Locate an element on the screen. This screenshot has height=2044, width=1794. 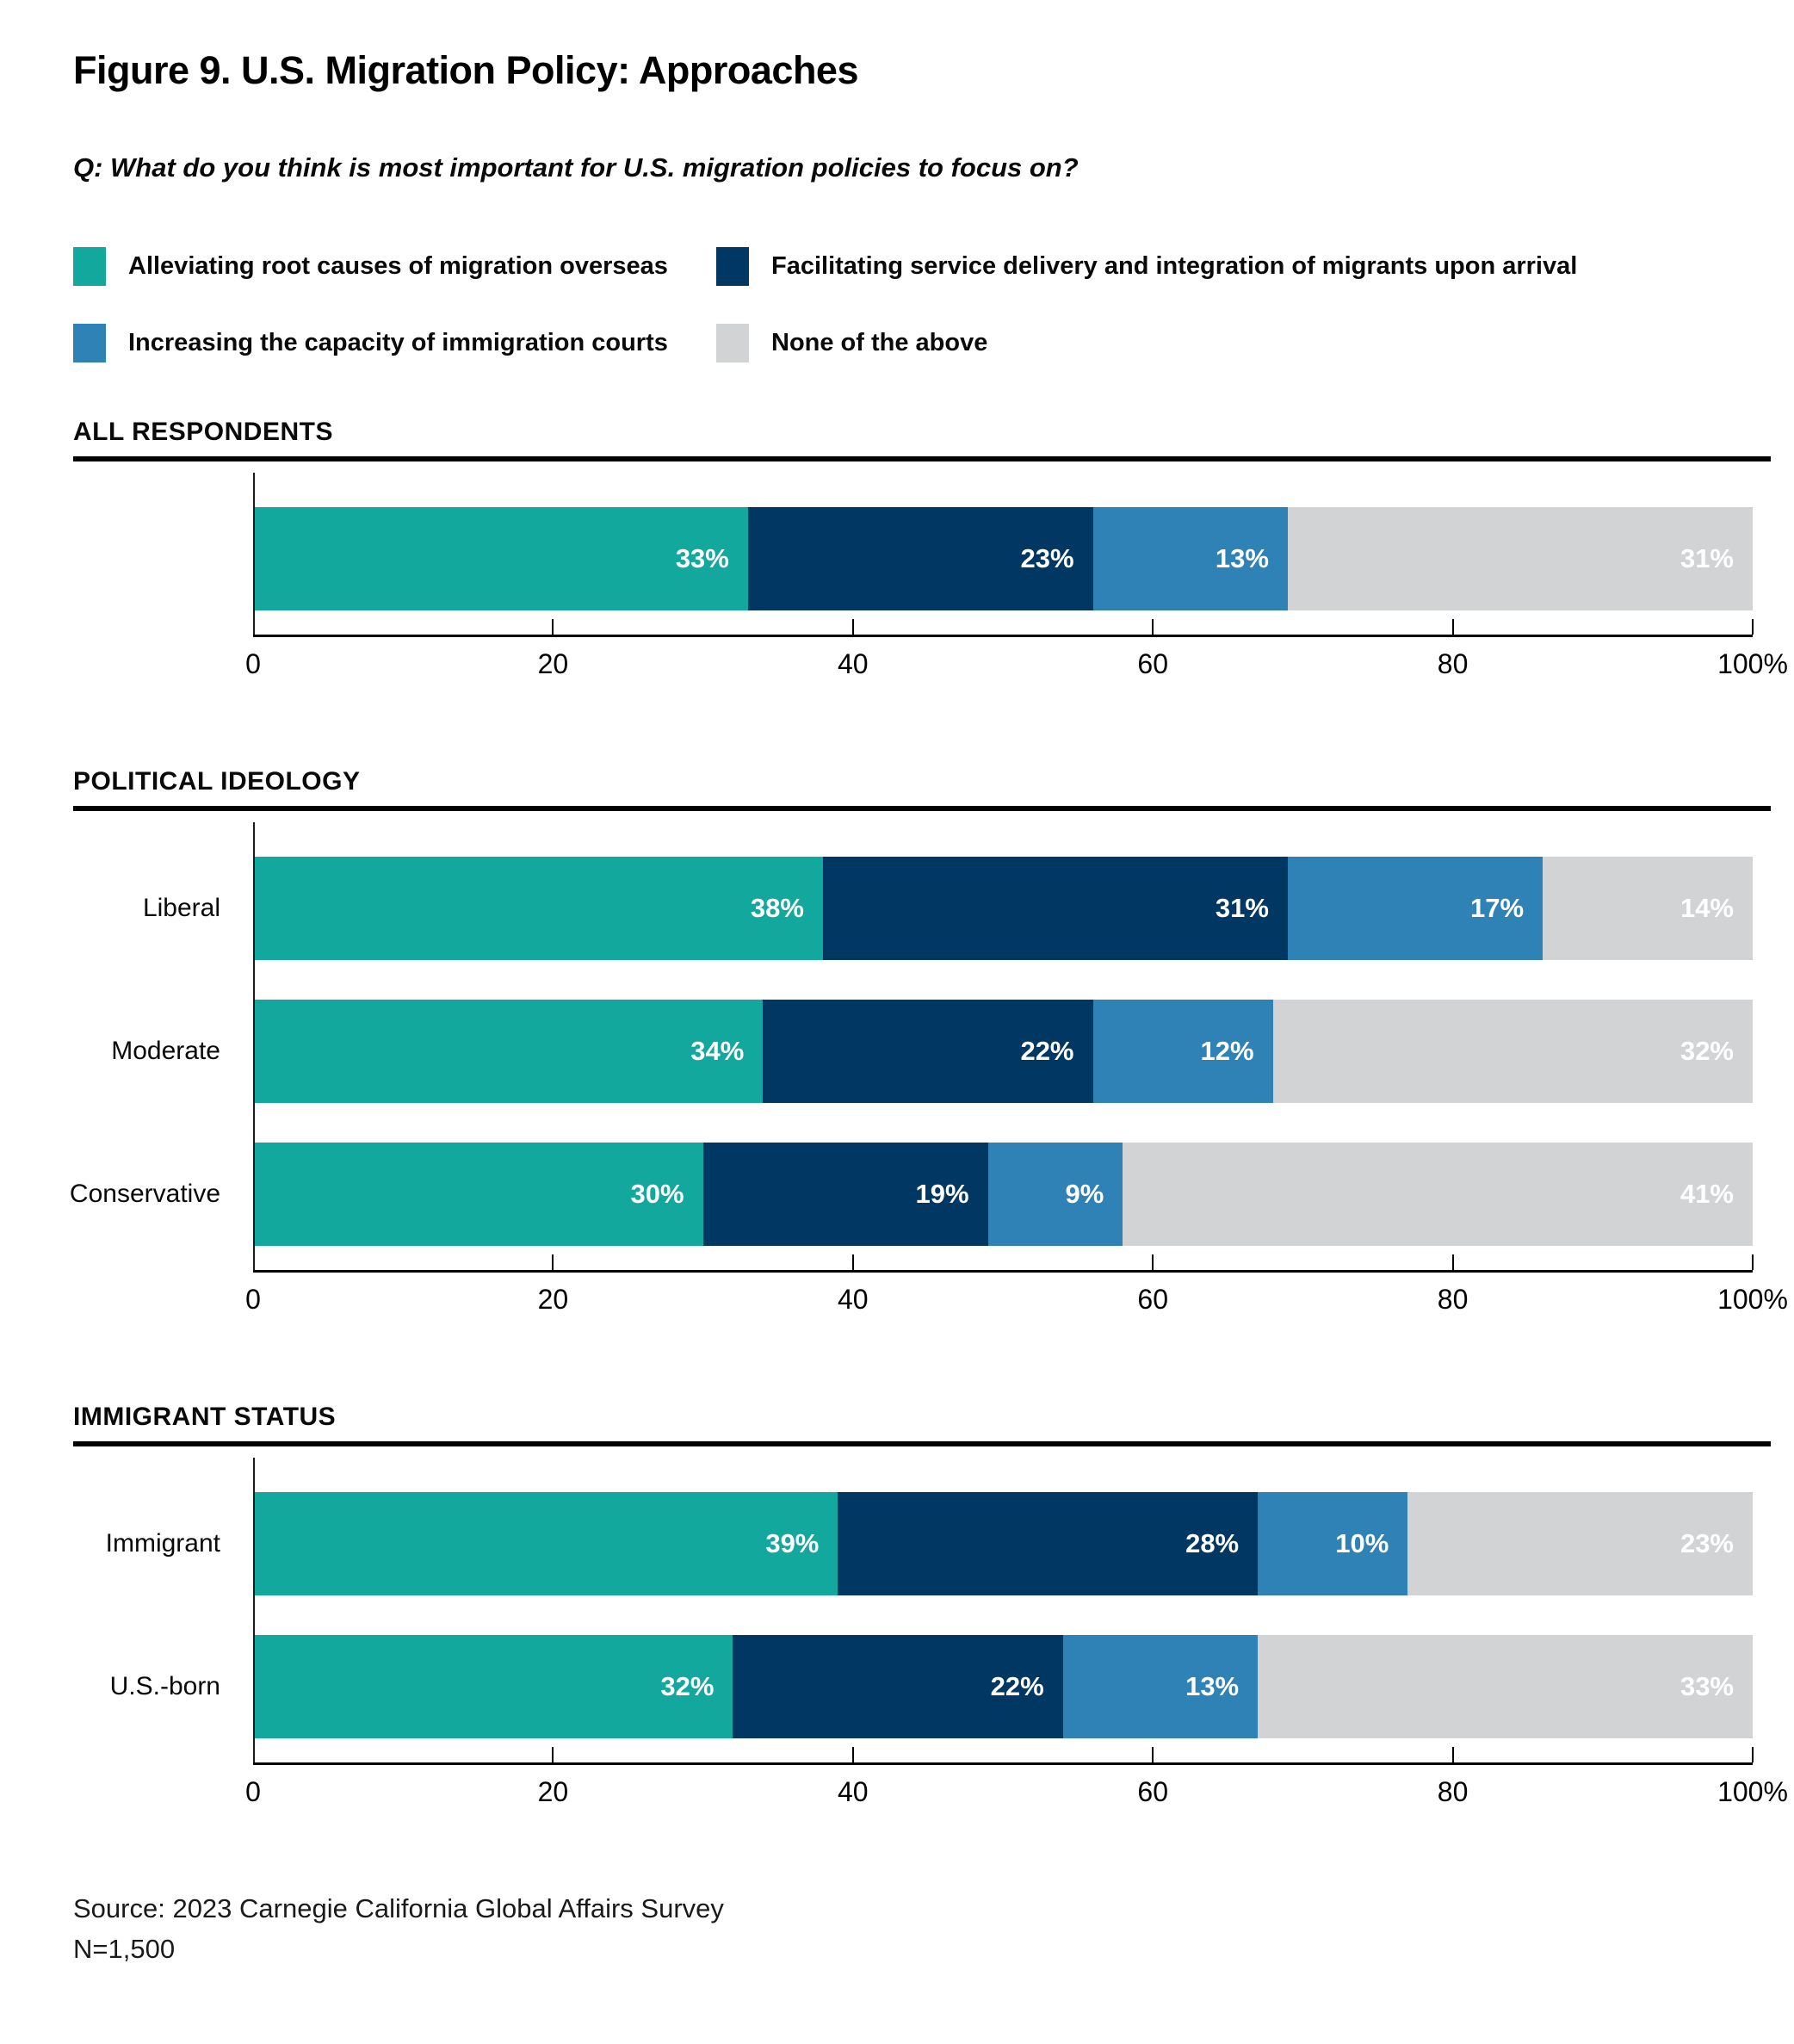
segment-value-label: 38% is located at coordinates (777, 909).